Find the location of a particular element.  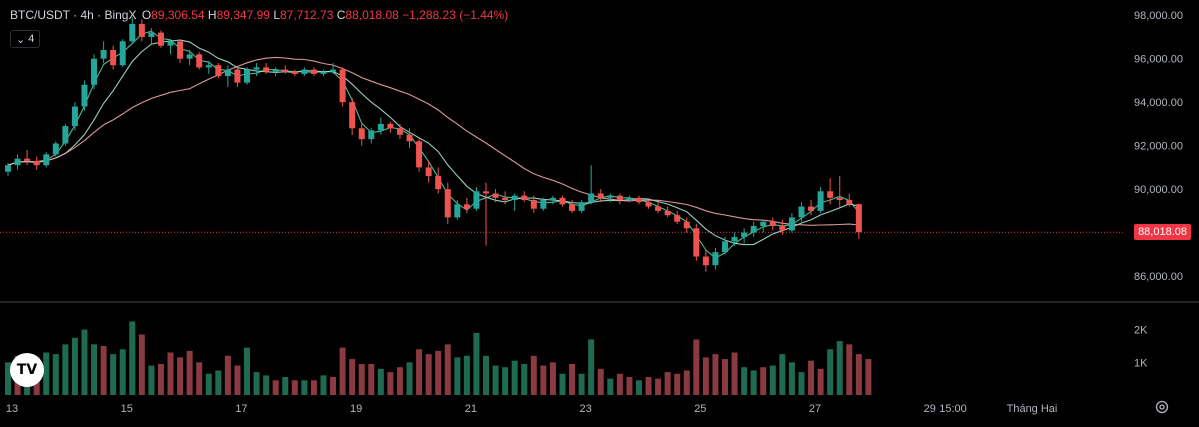

indicators-toggle-button: ⌄ 4 is located at coordinates (25, 39).